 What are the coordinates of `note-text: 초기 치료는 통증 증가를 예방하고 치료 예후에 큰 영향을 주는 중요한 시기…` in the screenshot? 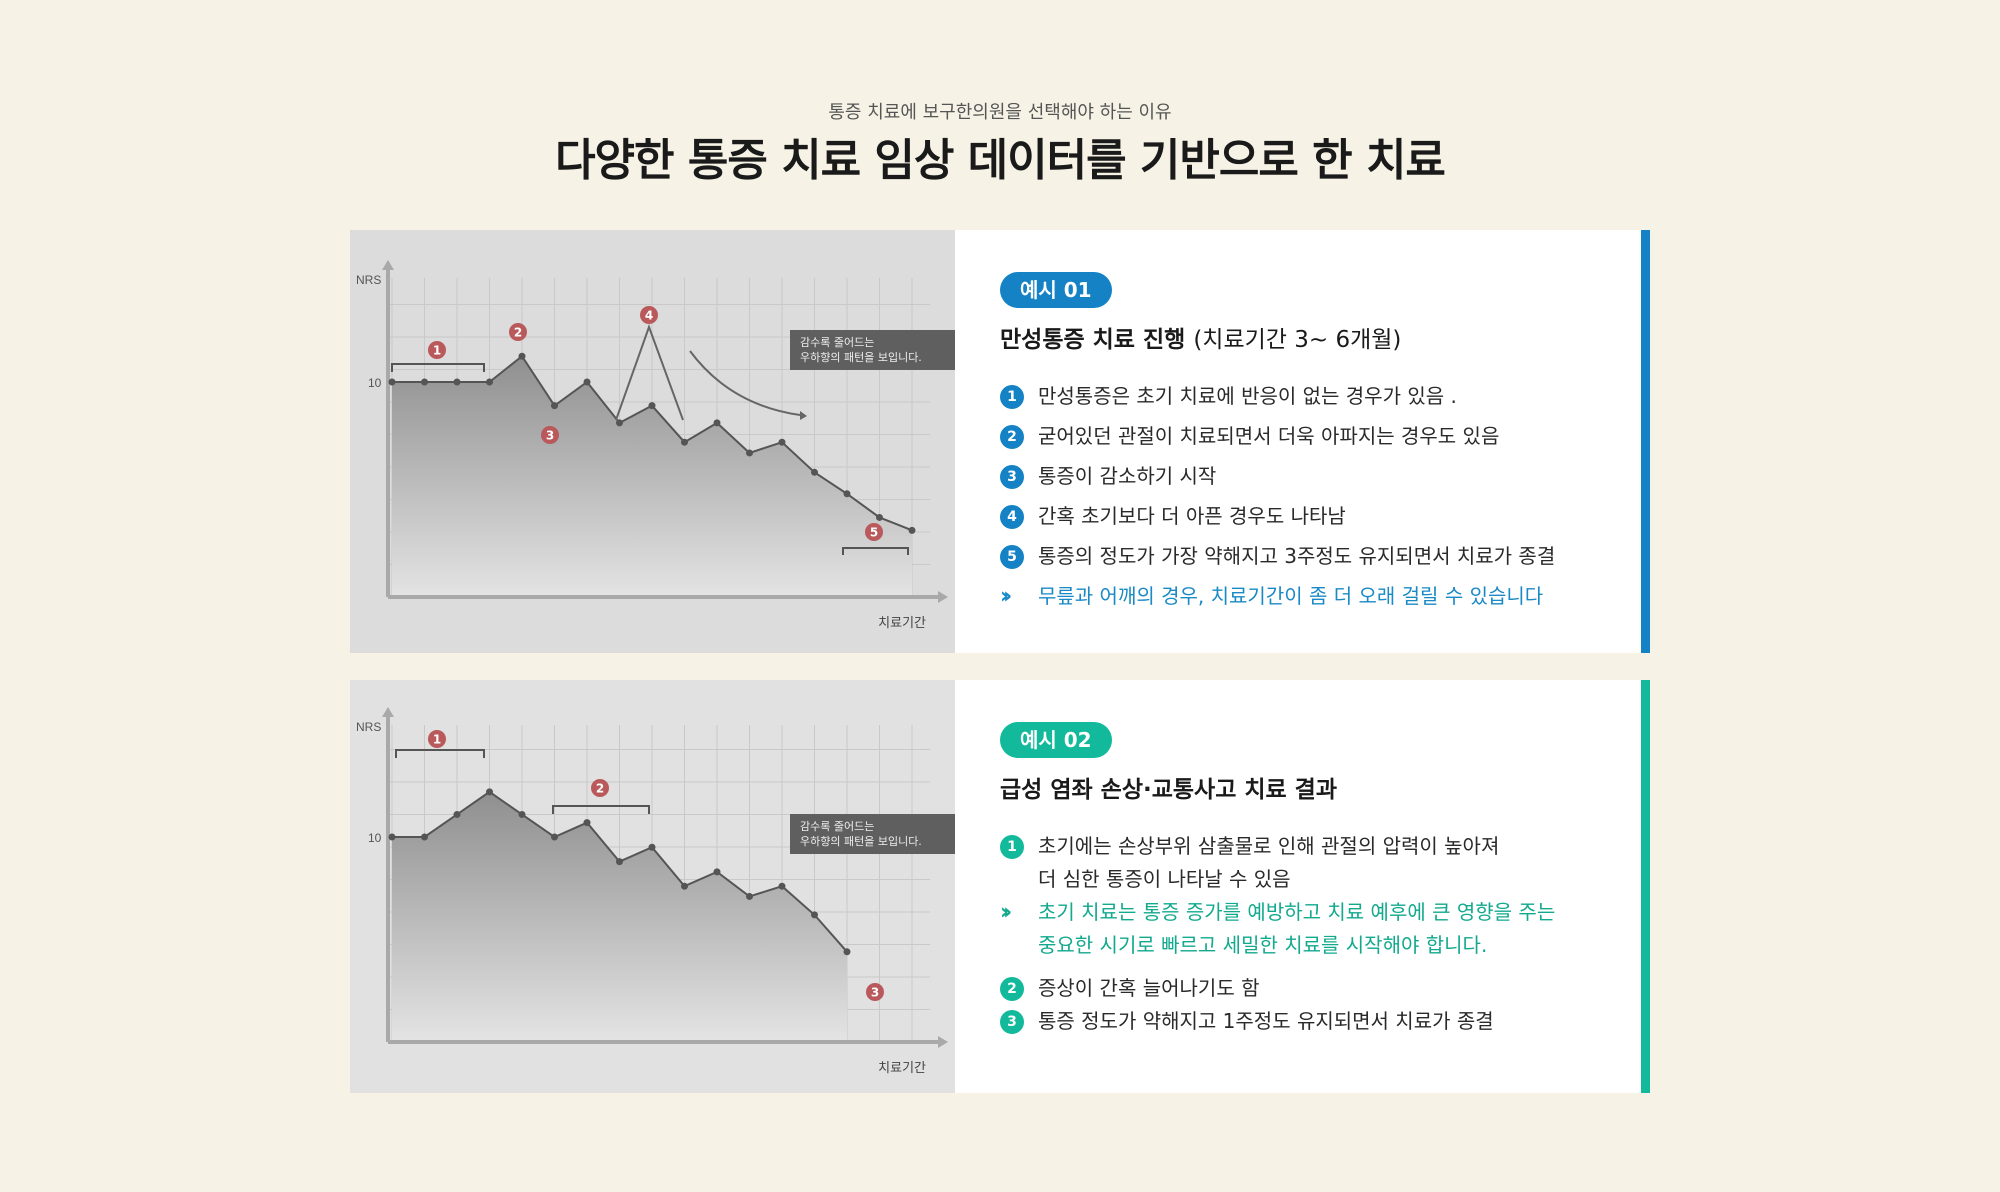 It's located at (1297, 928).